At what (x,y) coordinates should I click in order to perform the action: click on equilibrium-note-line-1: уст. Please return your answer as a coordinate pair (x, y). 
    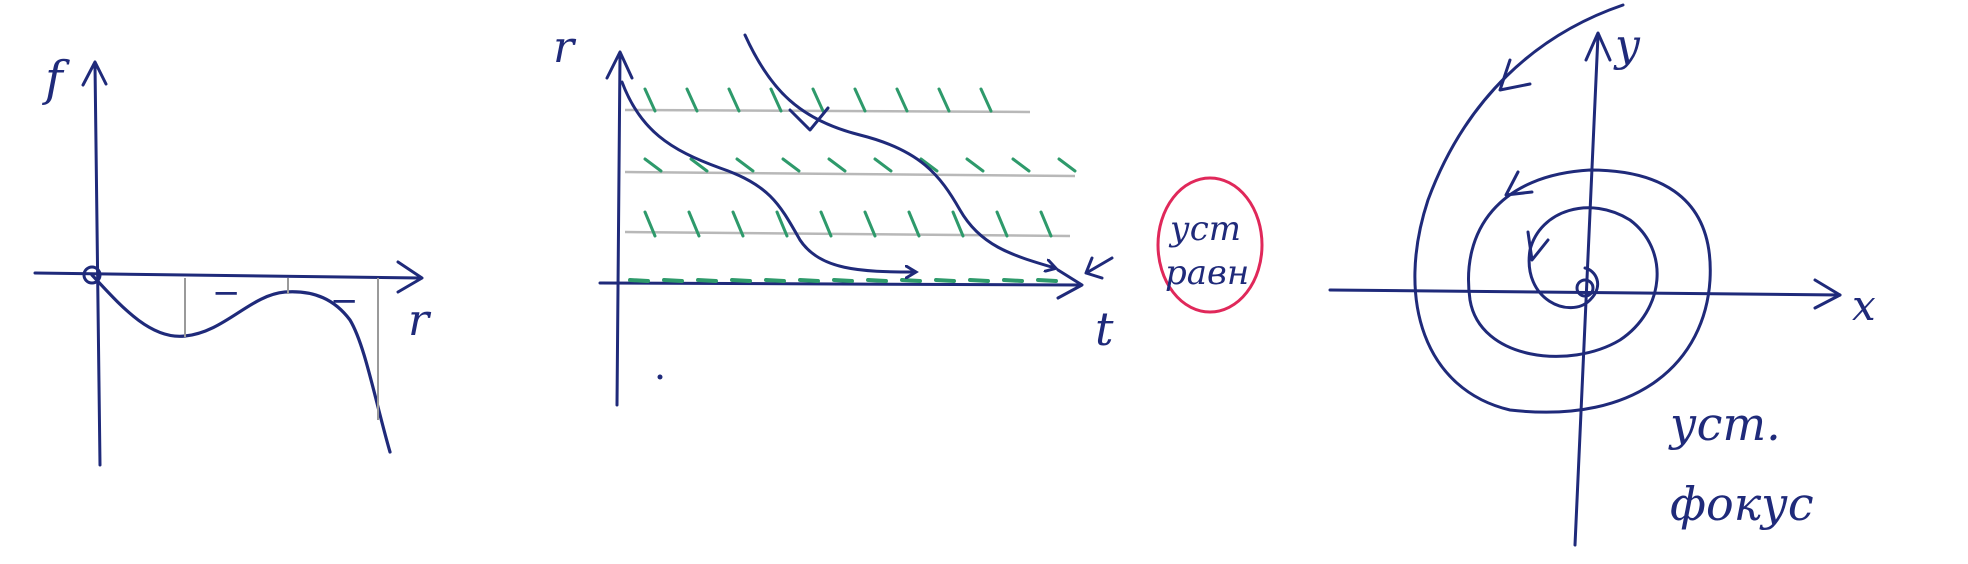
    Looking at the image, I should click on (1204, 229).